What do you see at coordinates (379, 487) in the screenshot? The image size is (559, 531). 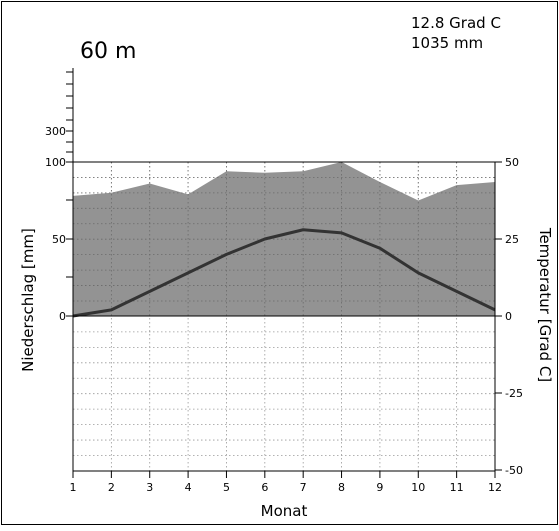 I see `x-tick-label: 9` at bounding box center [379, 487].